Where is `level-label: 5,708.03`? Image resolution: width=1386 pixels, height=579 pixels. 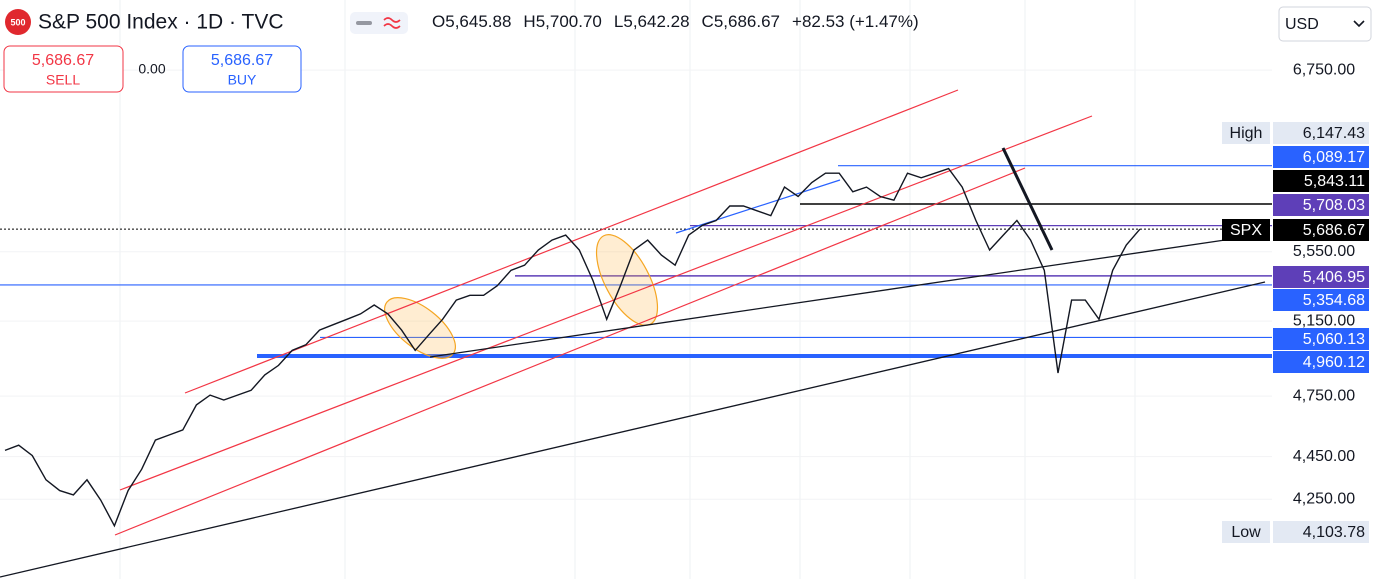 level-label: 5,708.03 is located at coordinates (1334, 205).